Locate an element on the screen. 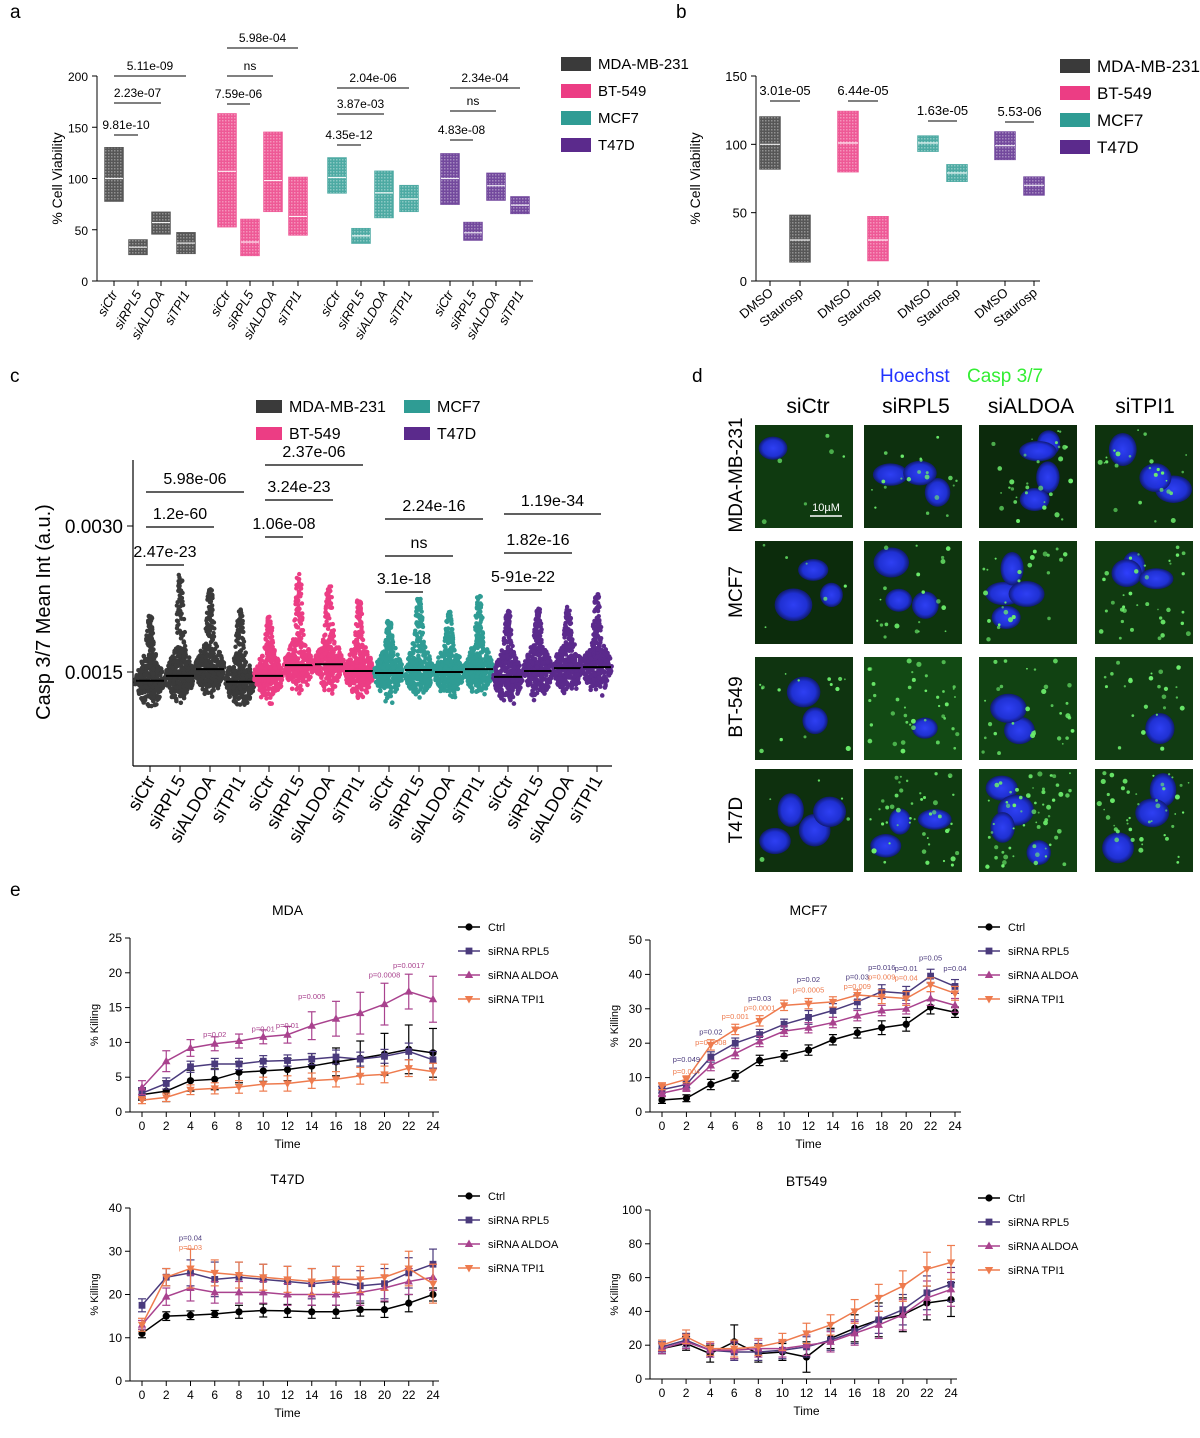 Image resolution: width=1200 pixels, height=1438 pixels. column-label-sictr: siCtr is located at coordinates (807, 406).